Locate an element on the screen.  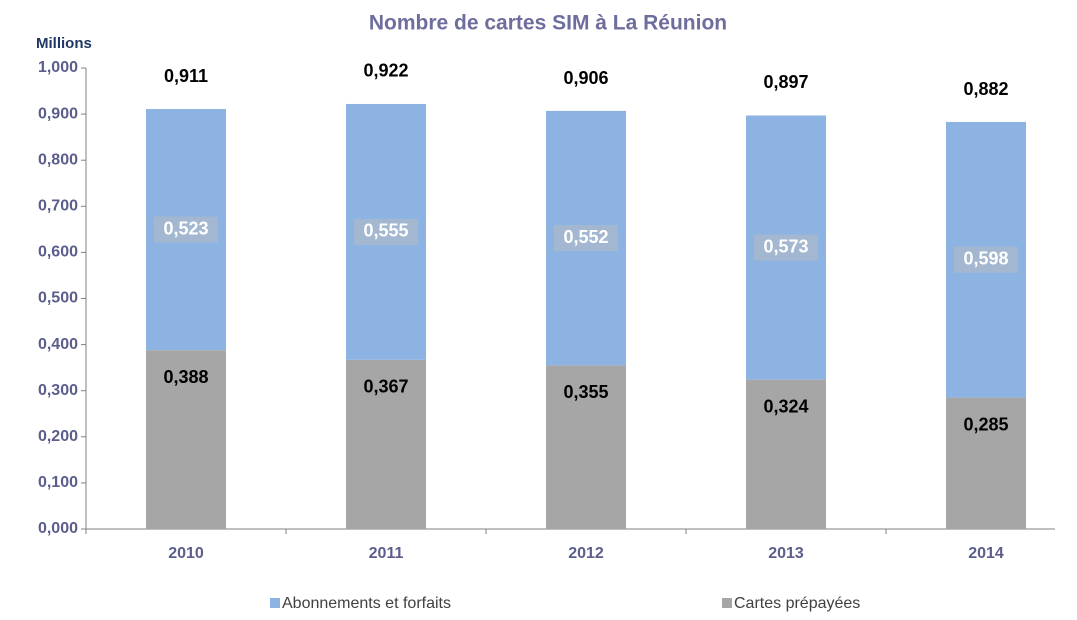
value-label: 0,324 is located at coordinates (785, 406).